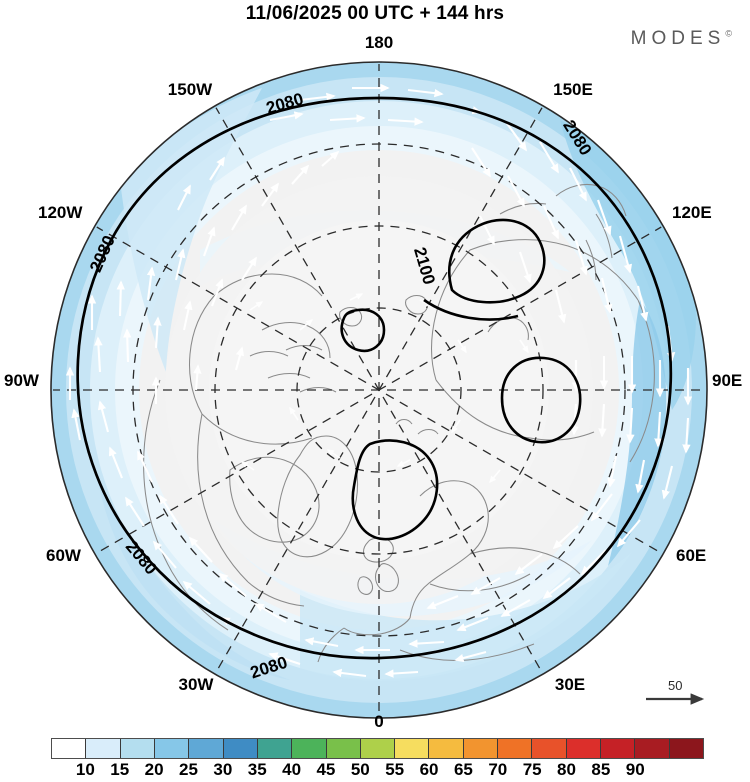 The width and height of the screenshot is (750, 782). What do you see at coordinates (395, 769) in the screenshot?
I see `colorbar-tick-label: 55` at bounding box center [395, 769].